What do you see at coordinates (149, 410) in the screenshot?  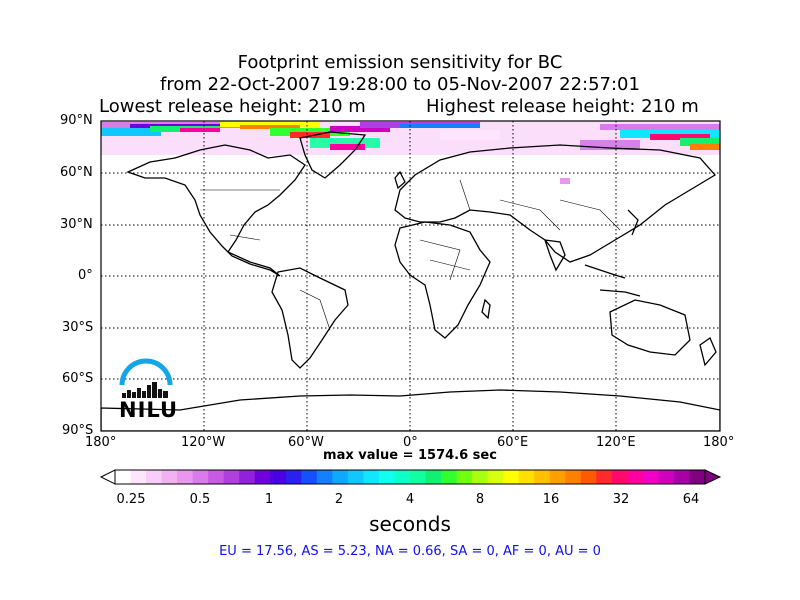 I see `nilu-logo-text: NILU` at bounding box center [149, 410].